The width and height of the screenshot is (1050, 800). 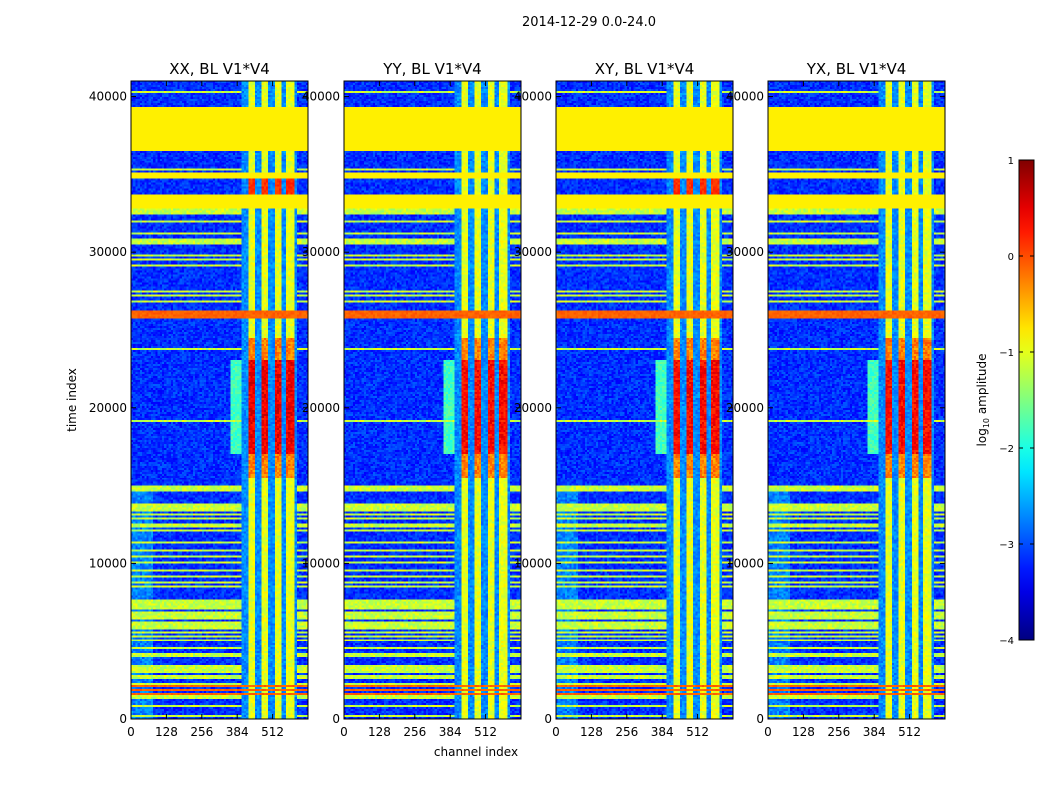 What do you see at coordinates (219, 69) in the screenshot?
I see `panel-title: XX, BL V1*V4` at bounding box center [219, 69].